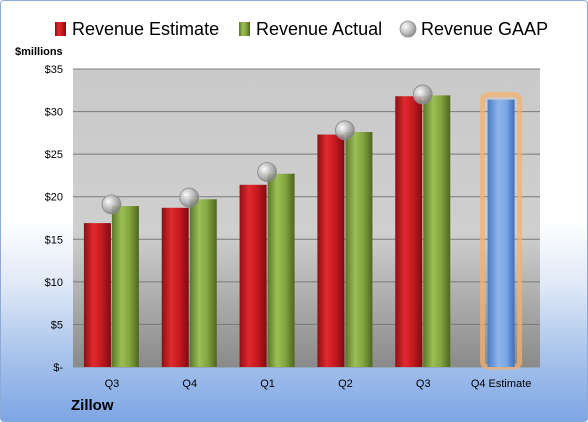 This screenshot has height=422, width=588. What do you see at coordinates (267, 384) in the screenshot?
I see `x-tick-label: Q1` at bounding box center [267, 384].